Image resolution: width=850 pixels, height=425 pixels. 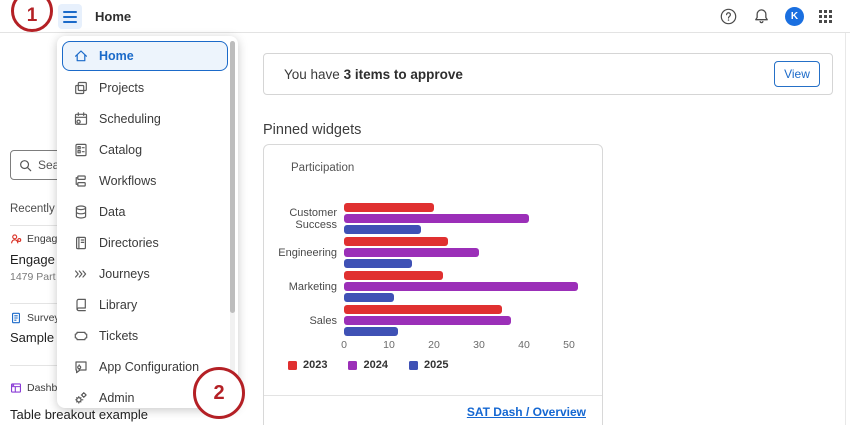 I want to click on chart-group-engineering: Engineering, so click(x=434, y=252).